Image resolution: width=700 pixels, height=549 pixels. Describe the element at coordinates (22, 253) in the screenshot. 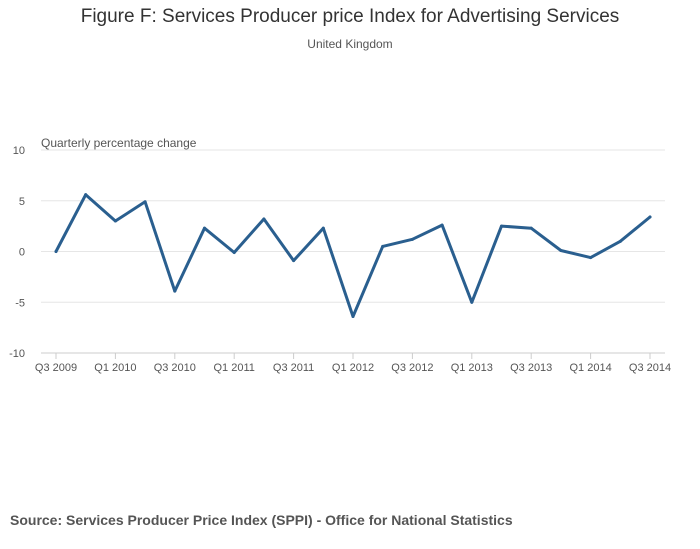

I see `y-tick-label: 0` at that location.